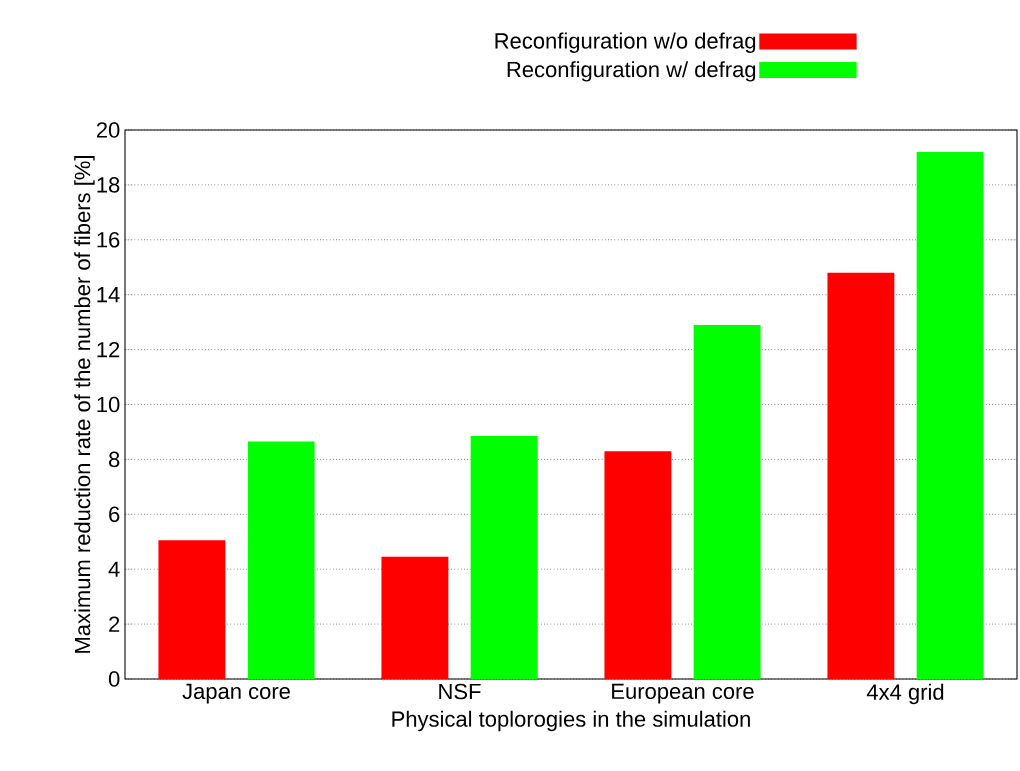  Describe the element at coordinates (571, 721) in the screenshot. I see `x-axis-title: Physical toplorogies in the simulation` at that location.